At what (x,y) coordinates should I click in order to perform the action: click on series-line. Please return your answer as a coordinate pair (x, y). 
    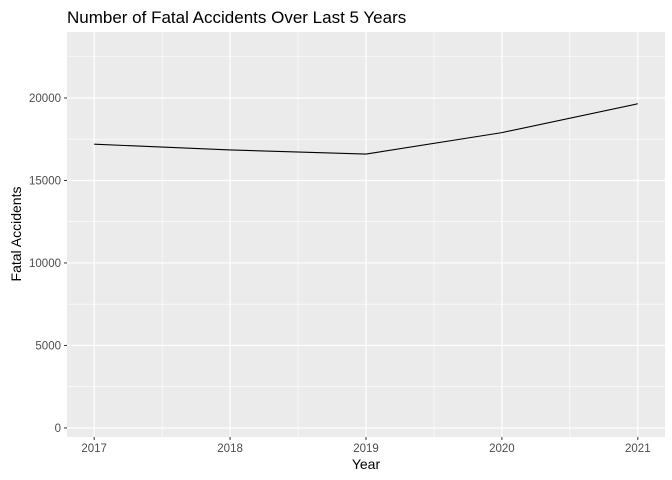
    Looking at the image, I should click on (366, 129).